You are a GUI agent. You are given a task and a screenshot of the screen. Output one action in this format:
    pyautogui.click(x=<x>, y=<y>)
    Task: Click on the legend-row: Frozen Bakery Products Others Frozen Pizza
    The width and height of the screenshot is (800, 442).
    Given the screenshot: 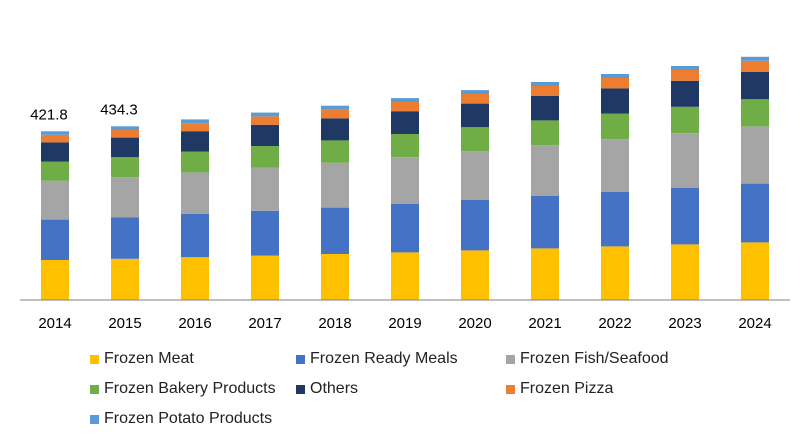 What is the action you would take?
    pyautogui.click(x=440, y=391)
    